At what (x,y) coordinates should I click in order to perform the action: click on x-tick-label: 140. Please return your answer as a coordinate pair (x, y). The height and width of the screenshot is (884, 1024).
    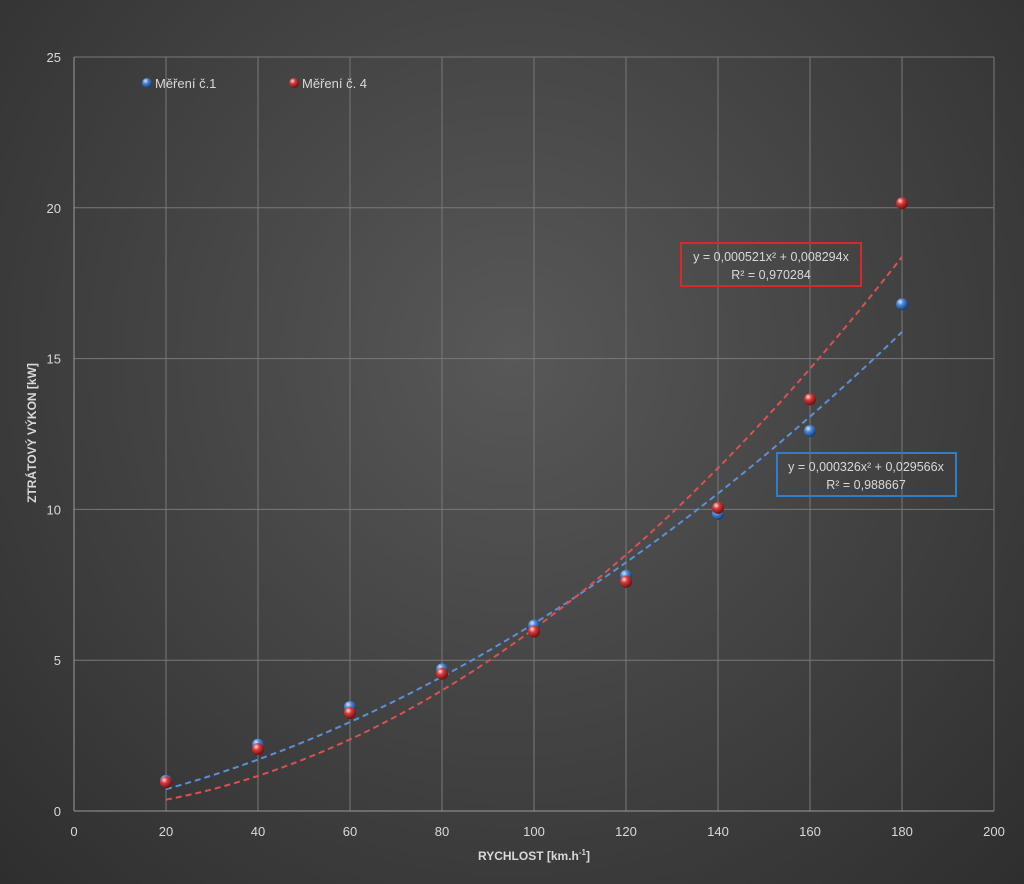
    Looking at the image, I should click on (718, 831).